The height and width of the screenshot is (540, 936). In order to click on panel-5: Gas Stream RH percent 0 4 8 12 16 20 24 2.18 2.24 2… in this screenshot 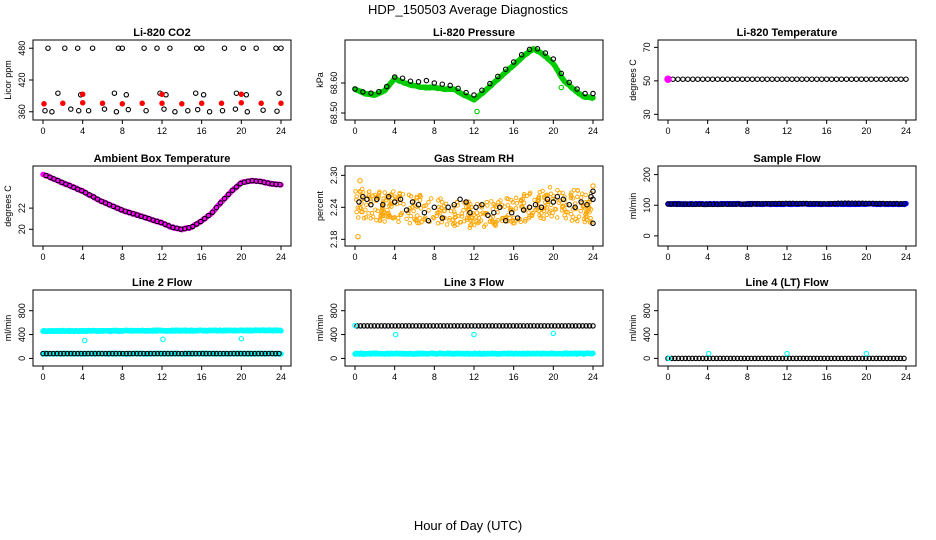, I will do `click(459, 207)`.